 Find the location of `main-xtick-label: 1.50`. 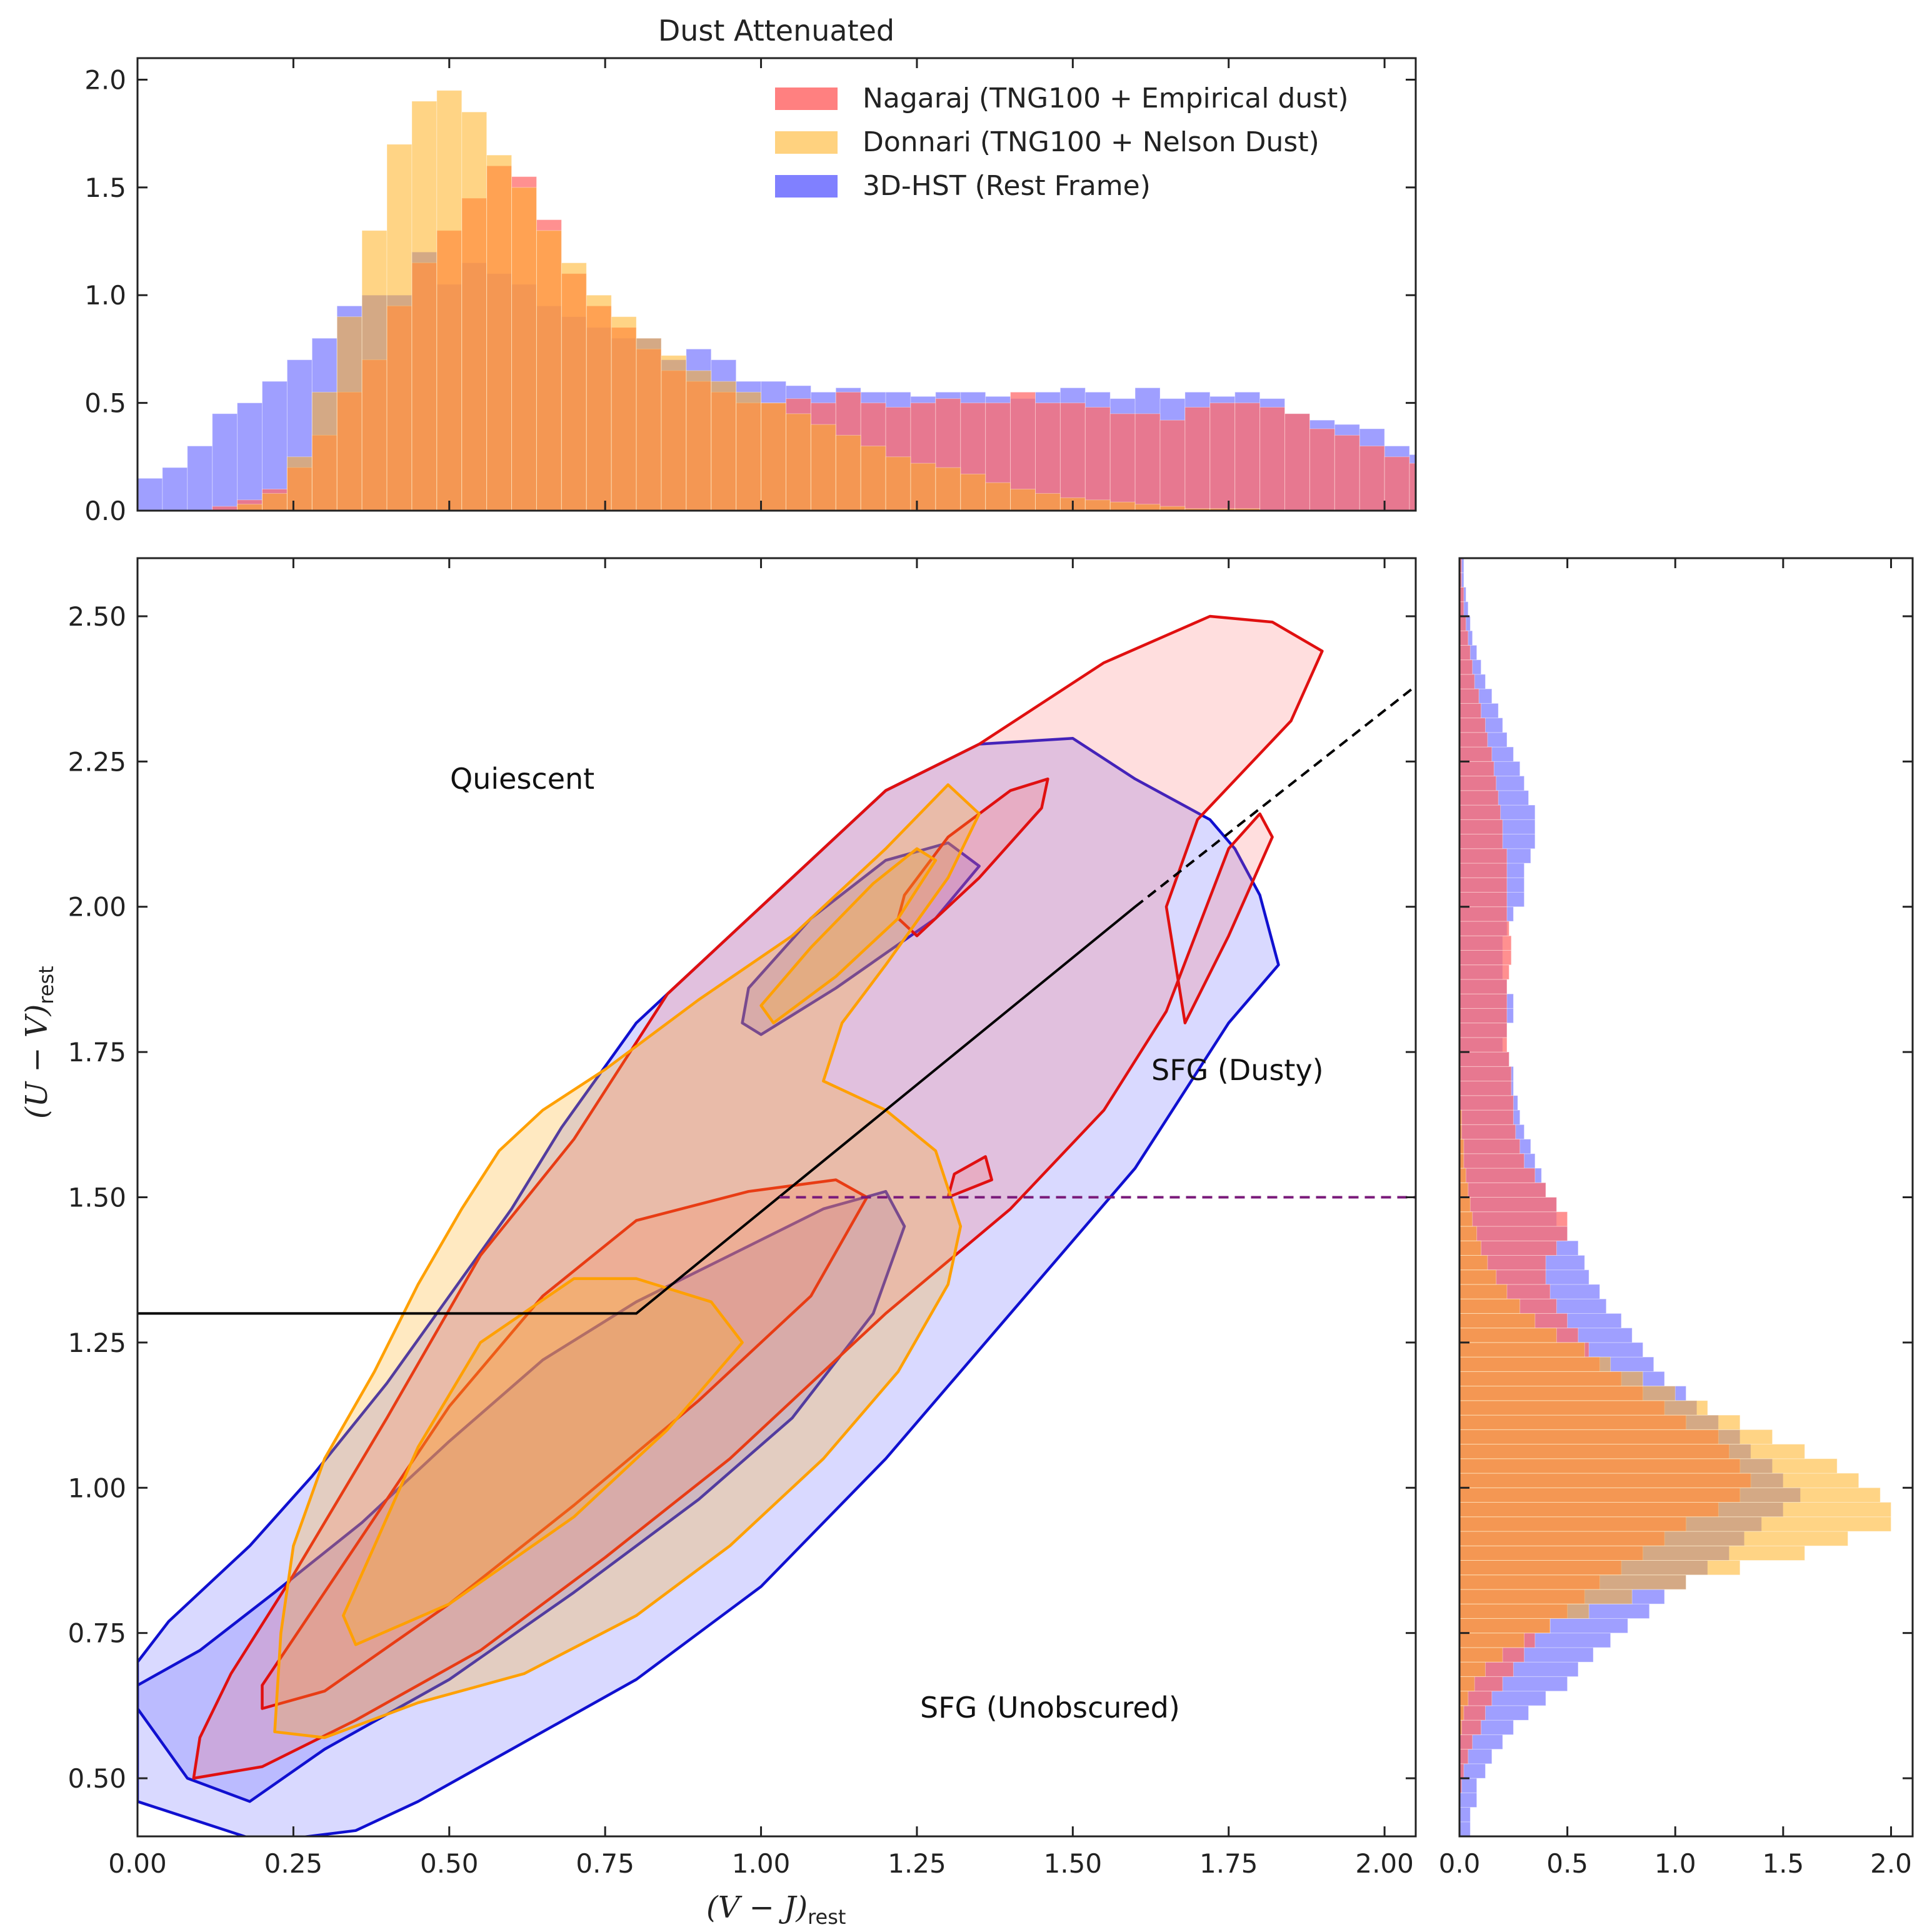

main-xtick-label: 1.50 is located at coordinates (1074, 1863).